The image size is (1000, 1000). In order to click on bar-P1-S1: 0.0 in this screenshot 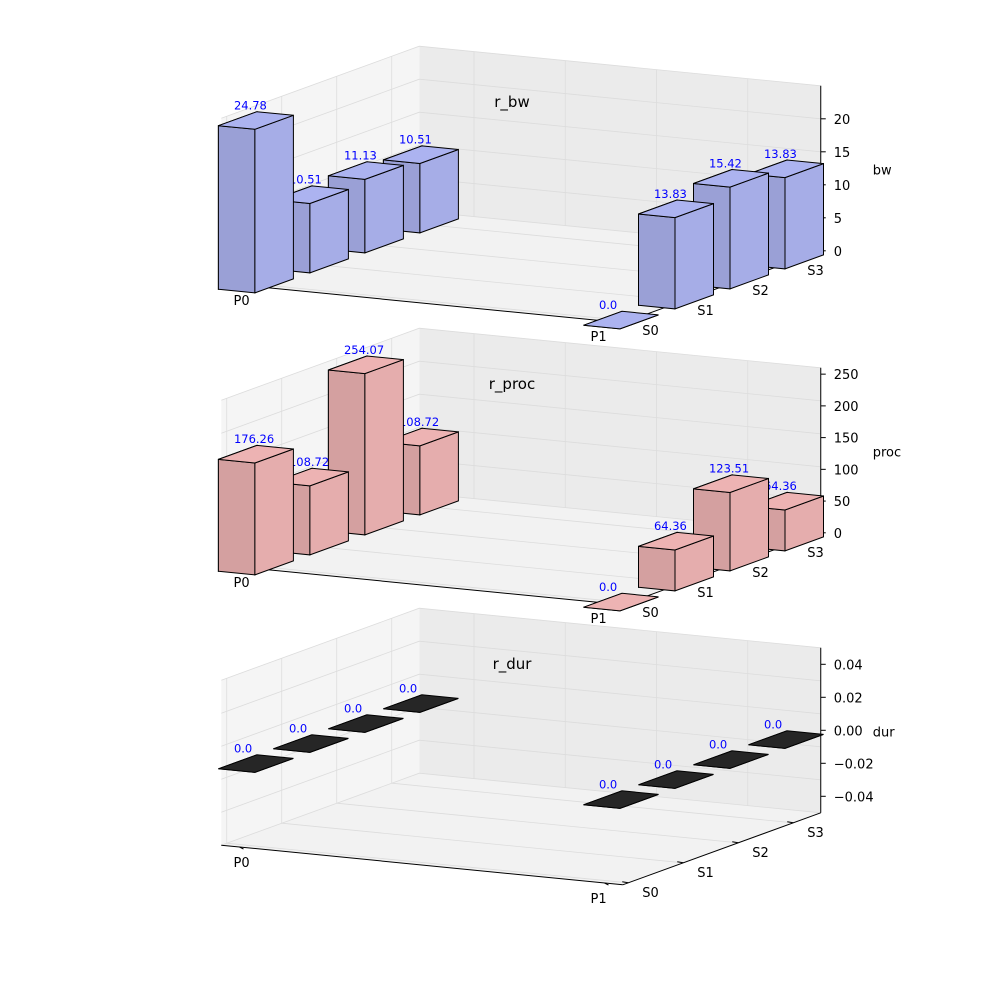, I will do `click(676, 773)`.